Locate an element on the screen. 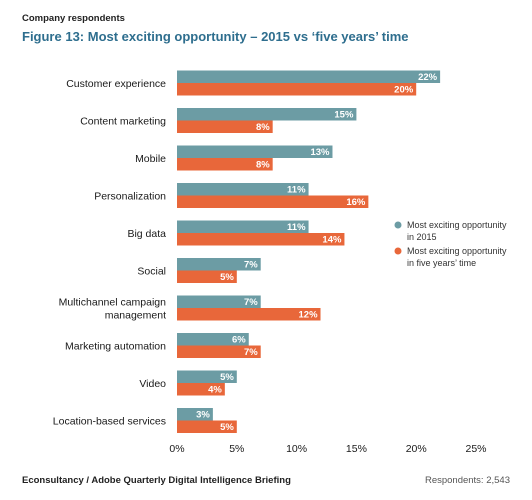 This screenshot has width=532, height=500. category-label: Customer experience is located at coordinates (116, 84).